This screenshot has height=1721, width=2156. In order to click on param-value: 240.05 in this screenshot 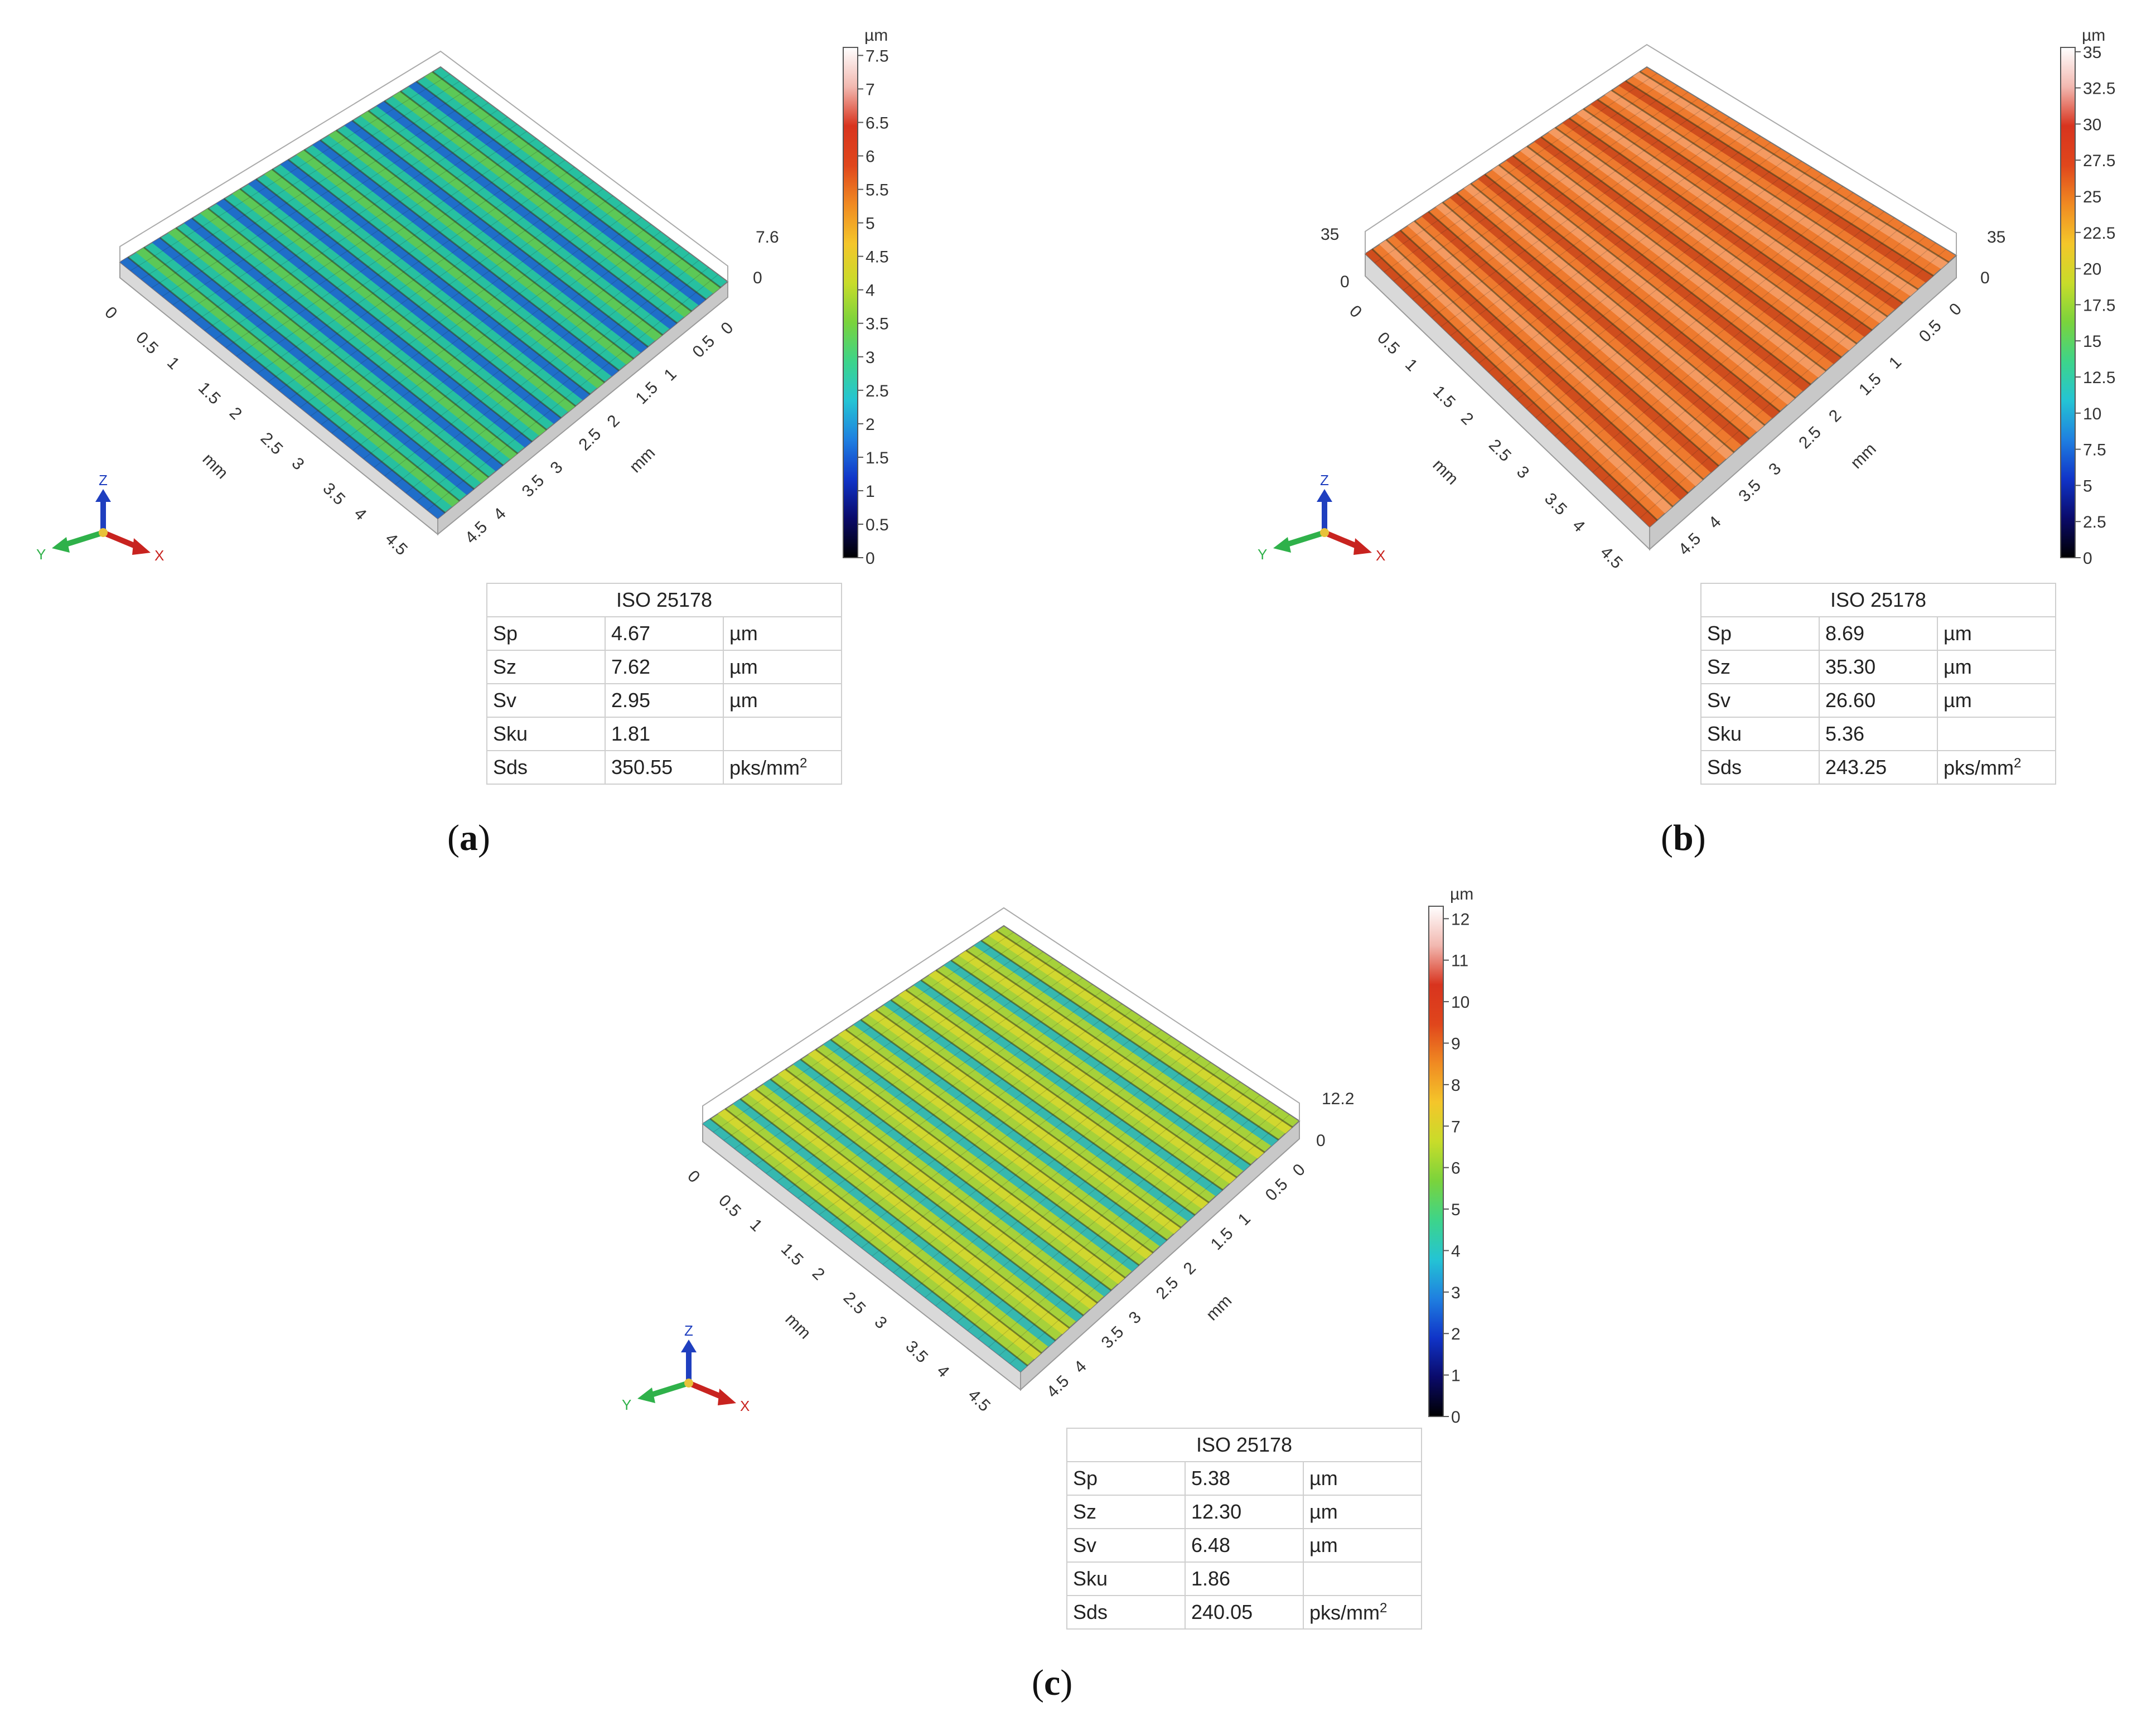, I will do `click(1244, 1613)`.